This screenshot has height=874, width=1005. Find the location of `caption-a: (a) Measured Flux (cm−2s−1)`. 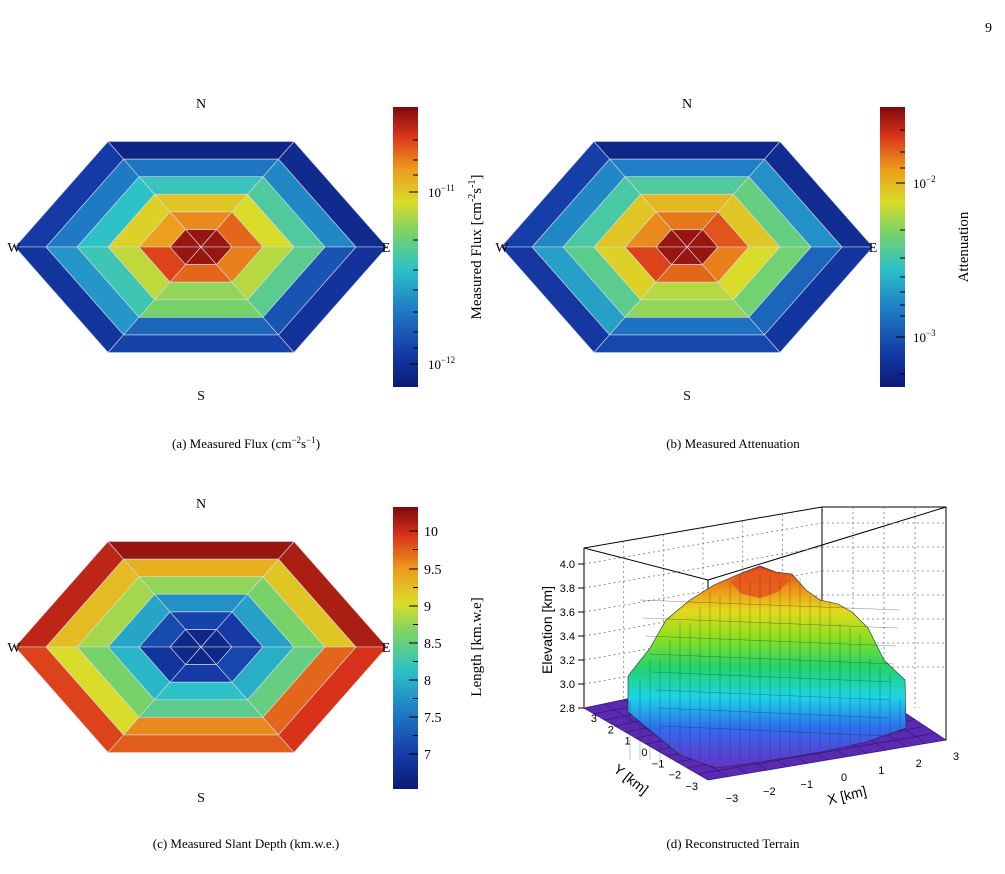

caption-a: (a) Measured Flux (cm−2s−1) is located at coordinates (246, 443).